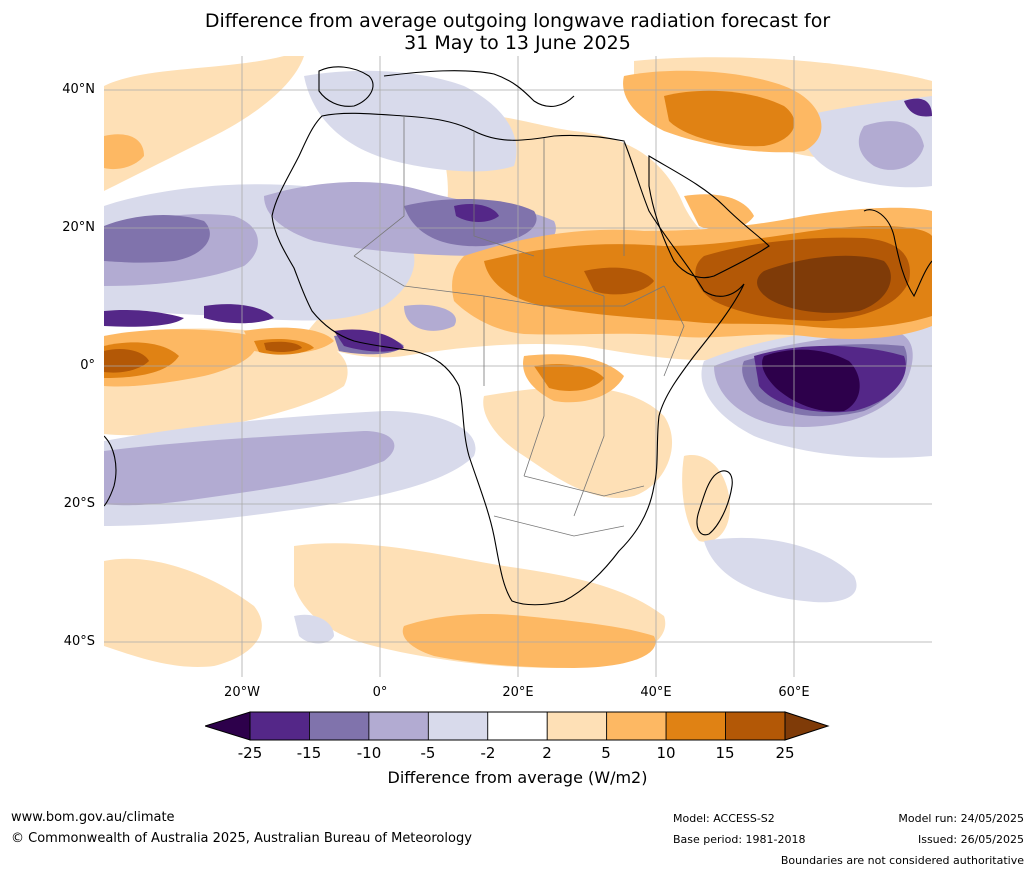  I want to click on title-line-2: 31 May to 13 June 2025, so click(517, 43).